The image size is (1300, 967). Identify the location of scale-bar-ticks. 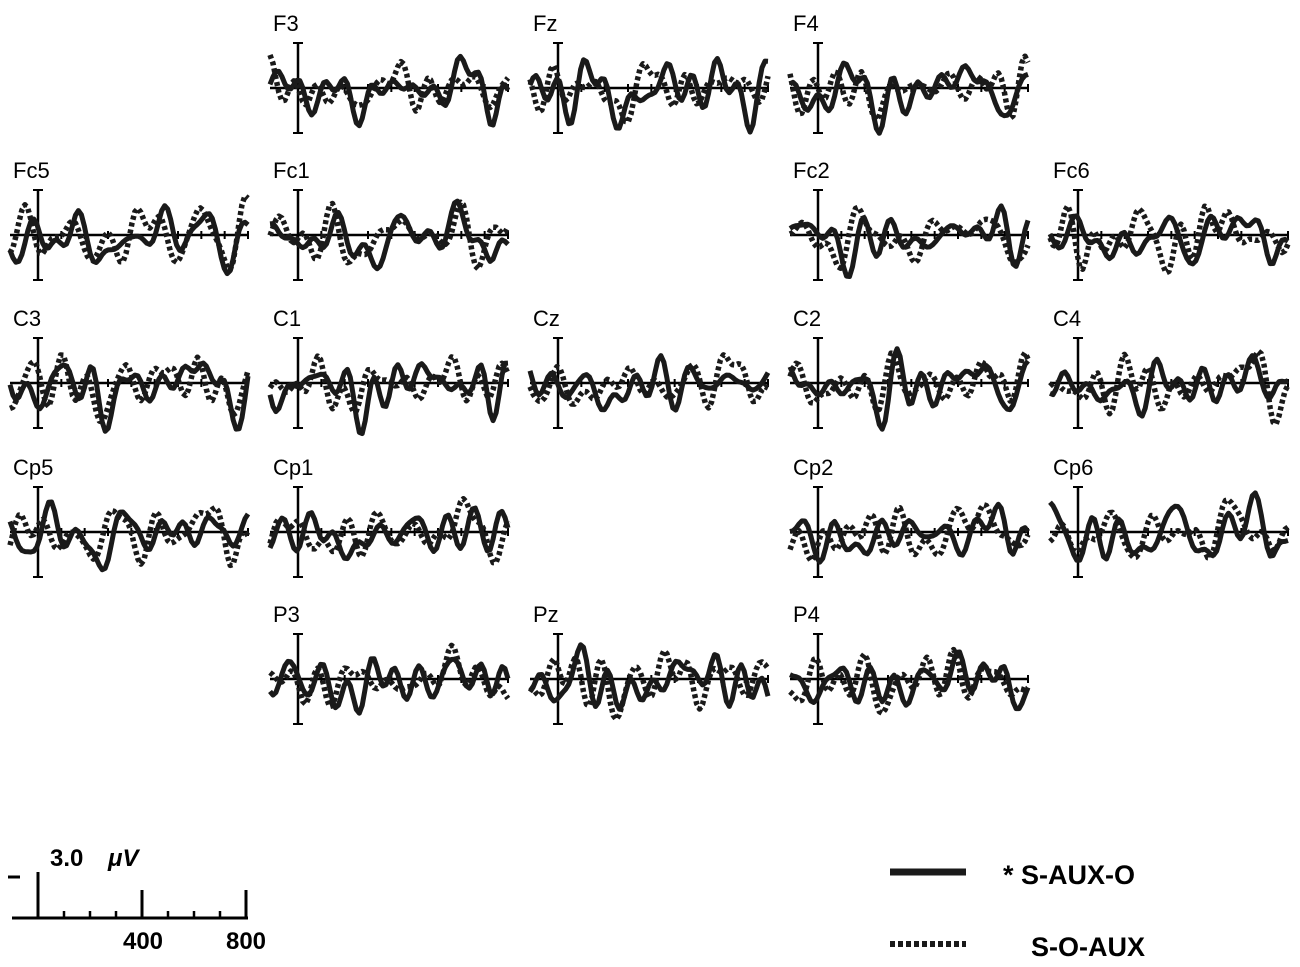
(155, 904).